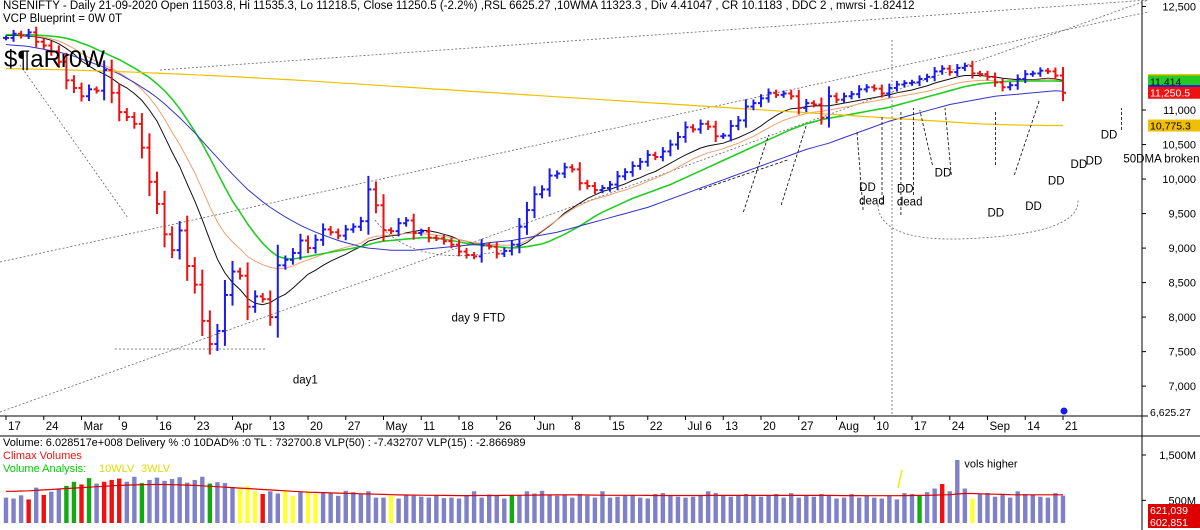 The image size is (1200, 530). I want to click on x-tick-label: 14, so click(1033, 427).